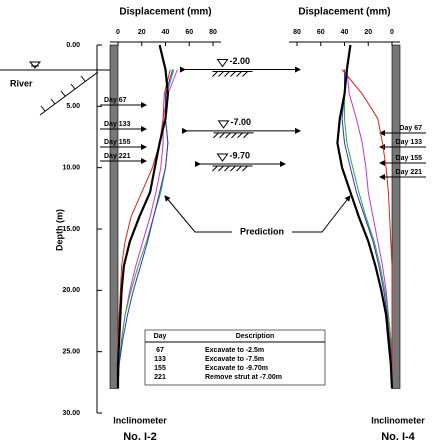  What do you see at coordinates (73, 106) in the screenshot?
I see `y-tick-label: 5.00` at bounding box center [73, 106].